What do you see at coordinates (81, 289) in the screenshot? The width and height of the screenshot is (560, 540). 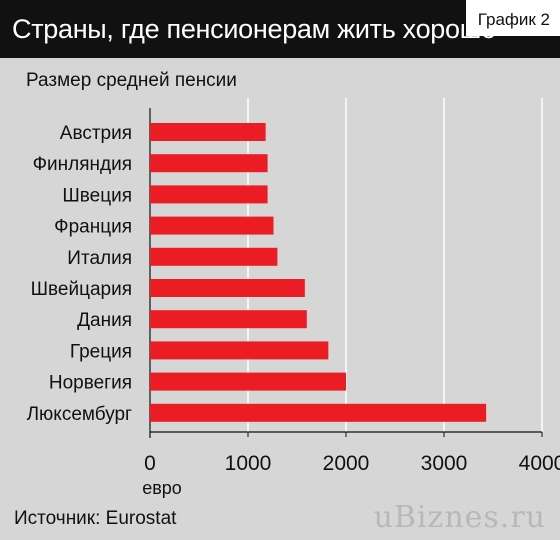 I see `category-label: Швейцария` at bounding box center [81, 289].